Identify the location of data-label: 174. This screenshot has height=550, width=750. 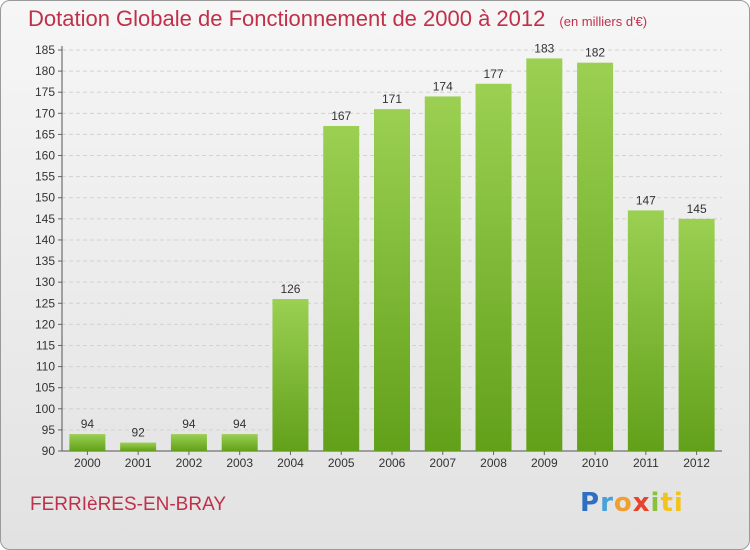
(443, 86).